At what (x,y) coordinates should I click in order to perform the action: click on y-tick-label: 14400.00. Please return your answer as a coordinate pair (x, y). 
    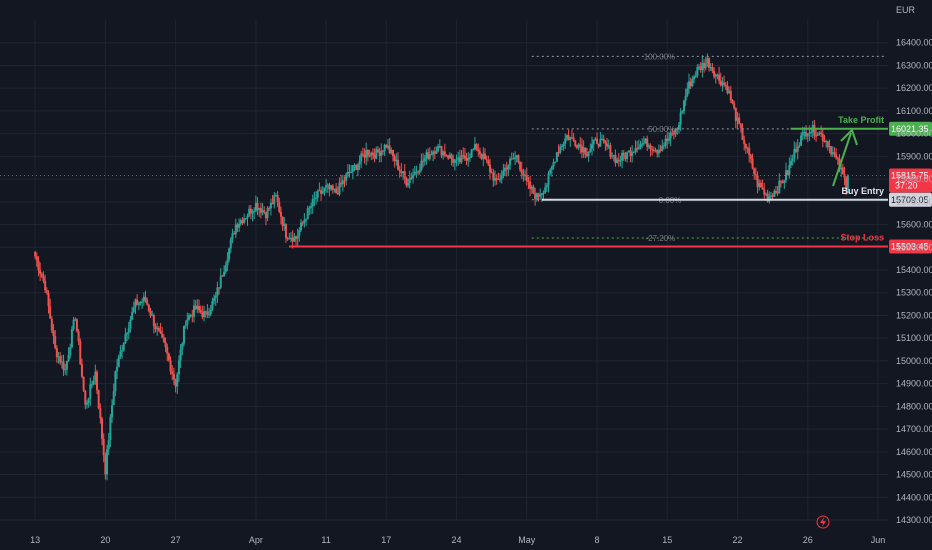
    Looking at the image, I should click on (914, 497).